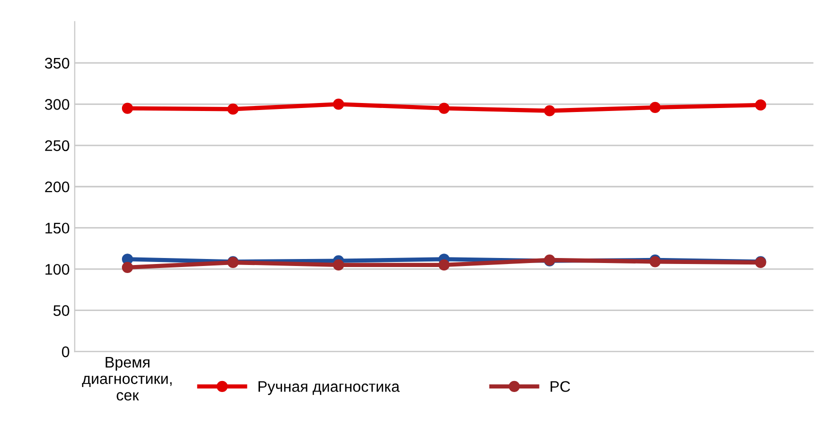  Describe the element at coordinates (58, 269) in the screenshot. I see `y-tick-label: 100` at that location.